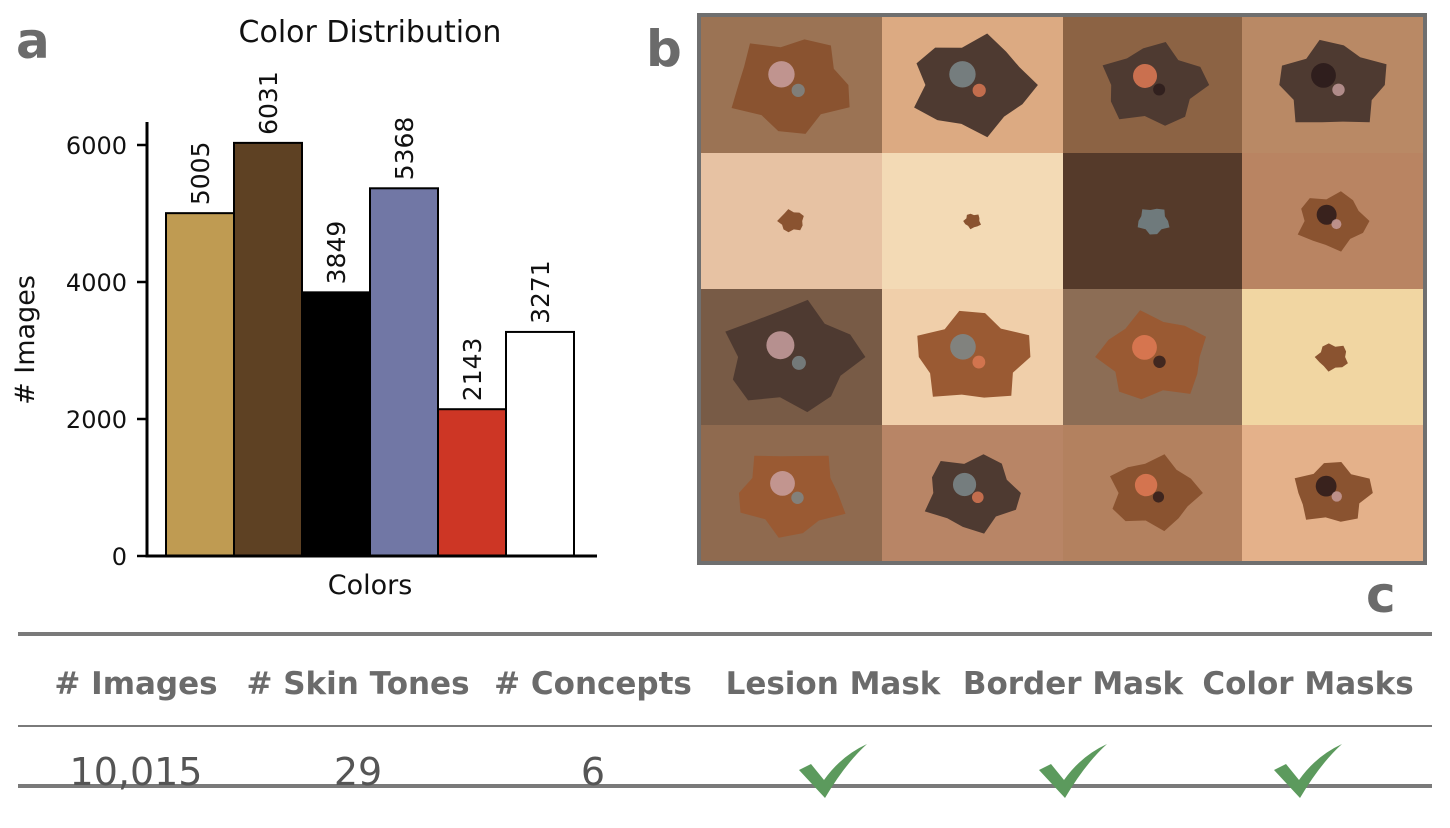  Describe the element at coordinates (725, 786) in the screenshot. I see `table-bottom-rule` at that location.